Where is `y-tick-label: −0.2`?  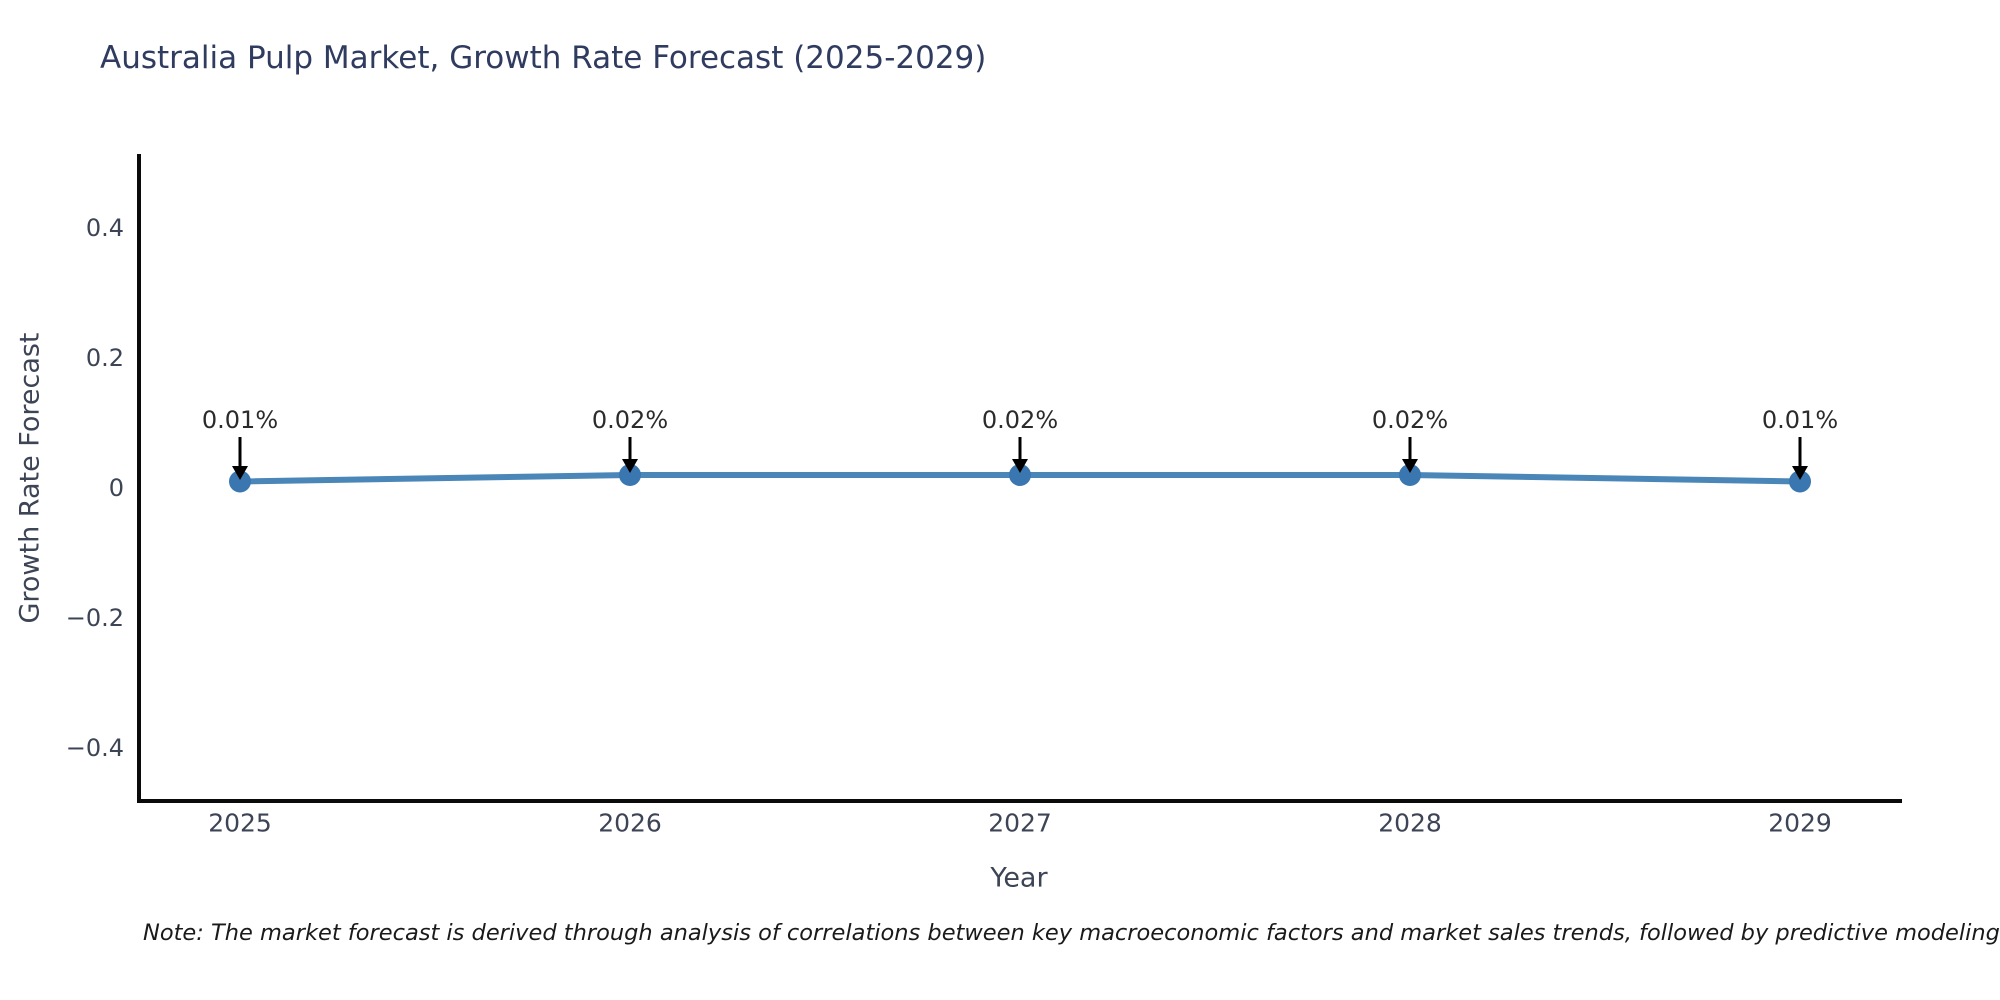
y-tick-label: −0.2 is located at coordinates (94, 618).